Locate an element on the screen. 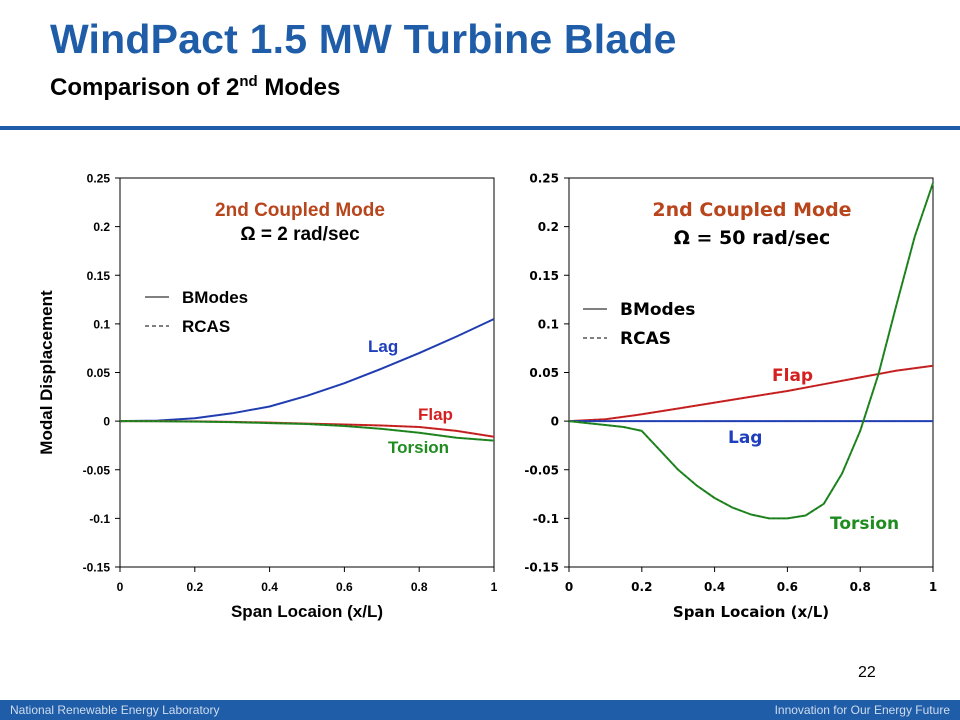 The width and height of the screenshot is (960, 720). slide-title: WindPact 1.5 MW Turbine Blade is located at coordinates (363, 39).